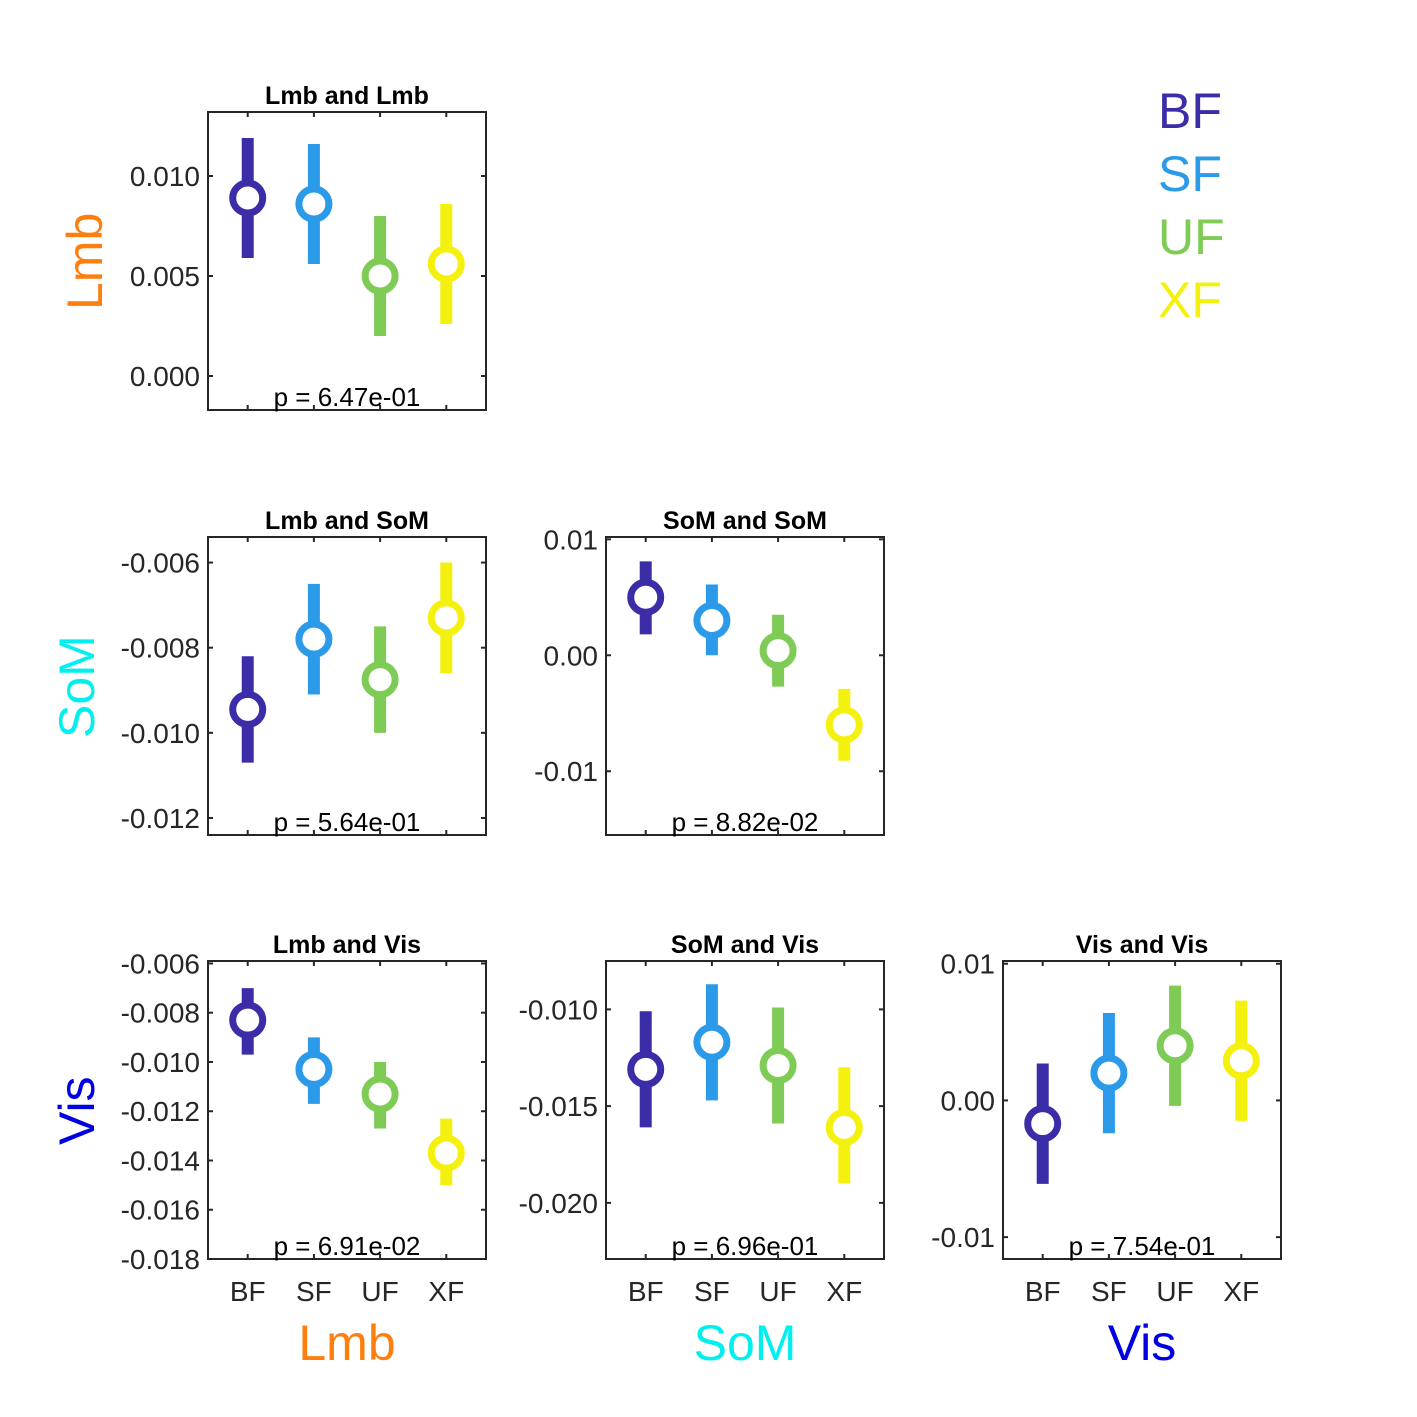 The image size is (1417, 1417). Describe the element at coordinates (745, 521) in the screenshot. I see `chart-title: SoM and SoM` at that location.